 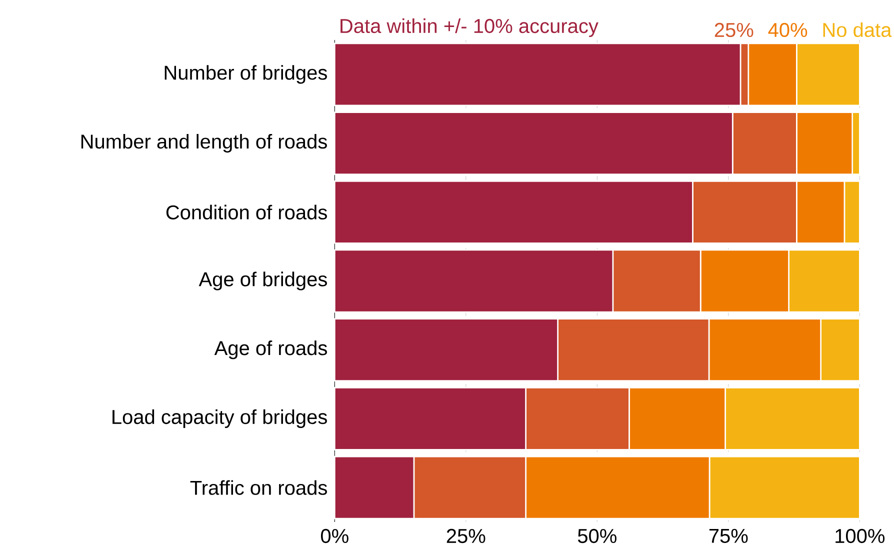 I want to click on x-tick-label: 75%, so click(x=728, y=535).